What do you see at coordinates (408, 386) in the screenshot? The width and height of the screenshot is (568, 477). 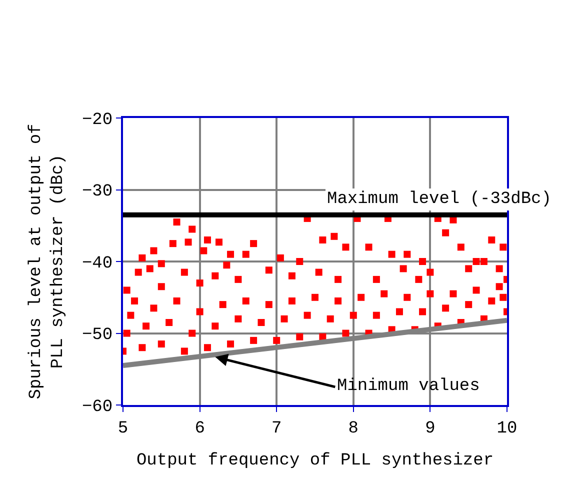 I see `annotation: Minimum values` at bounding box center [408, 386].